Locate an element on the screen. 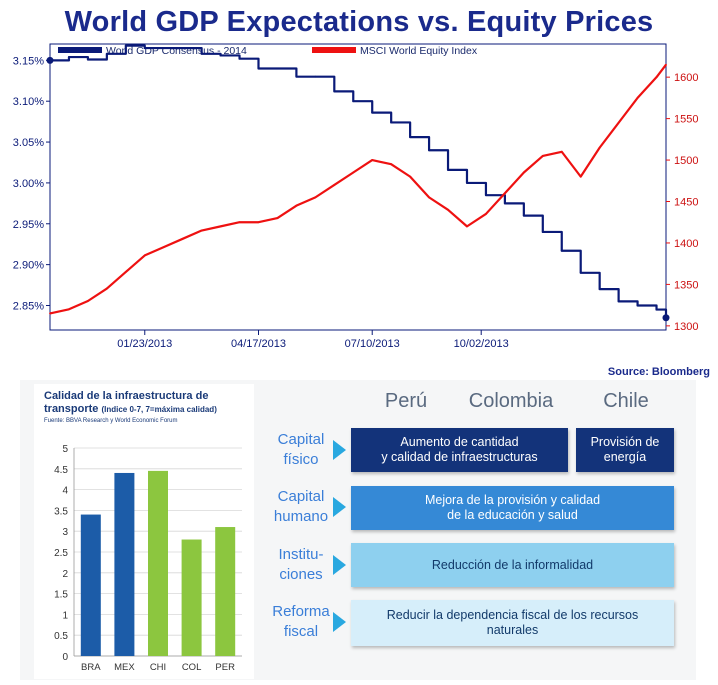  y-left-tick-label: 3.00% is located at coordinates (28, 184).